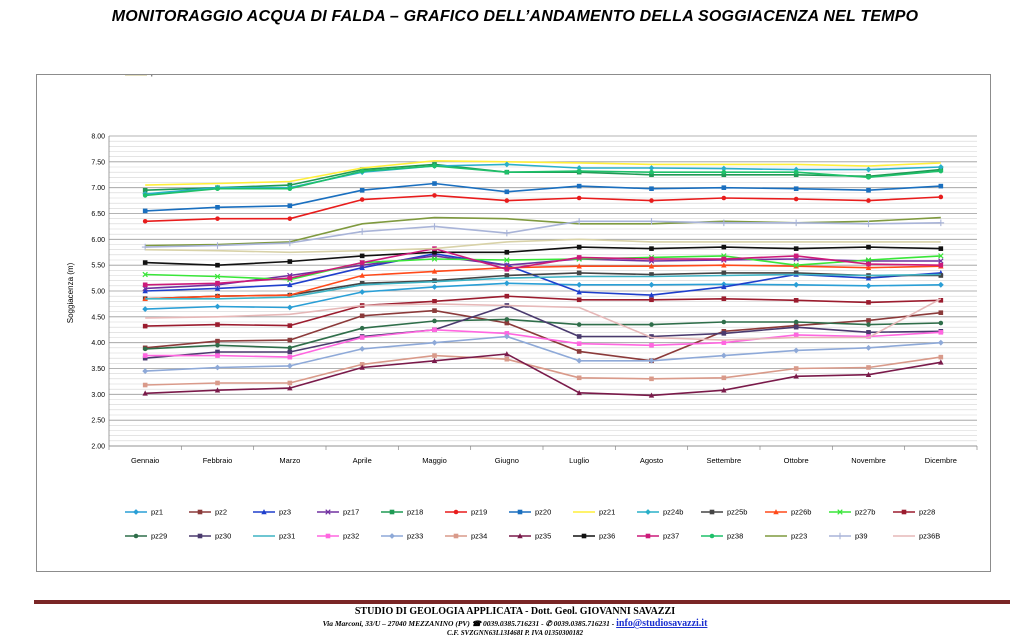 This screenshot has height=644, width=1030. What do you see at coordinates (543, 256) in the screenshot?
I see `series-pz36` at bounding box center [543, 256].